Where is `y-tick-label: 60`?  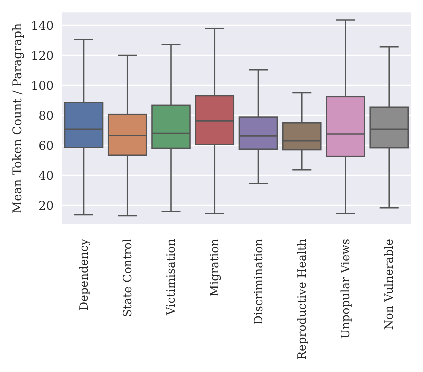
y-tick-label: 60 is located at coordinates (46, 145).